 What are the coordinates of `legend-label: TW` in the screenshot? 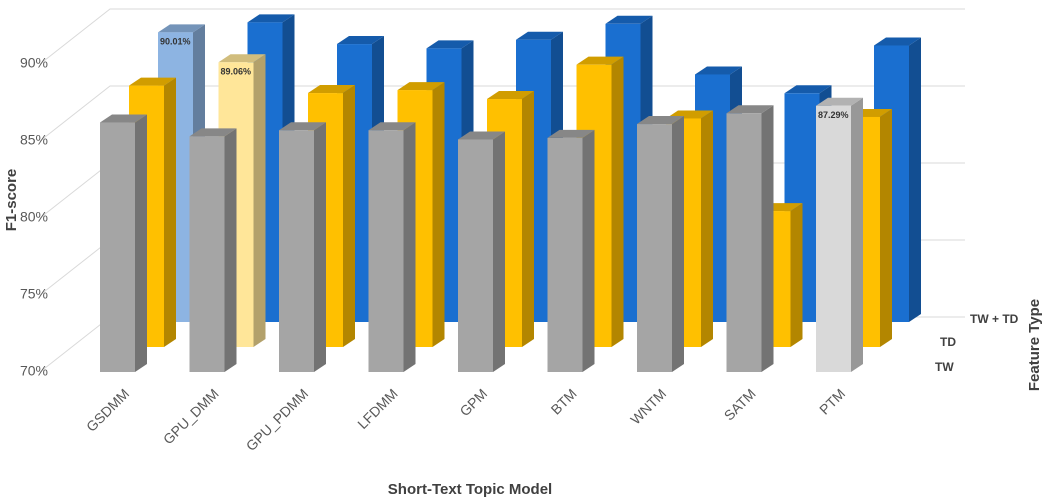 It's located at (944, 367).